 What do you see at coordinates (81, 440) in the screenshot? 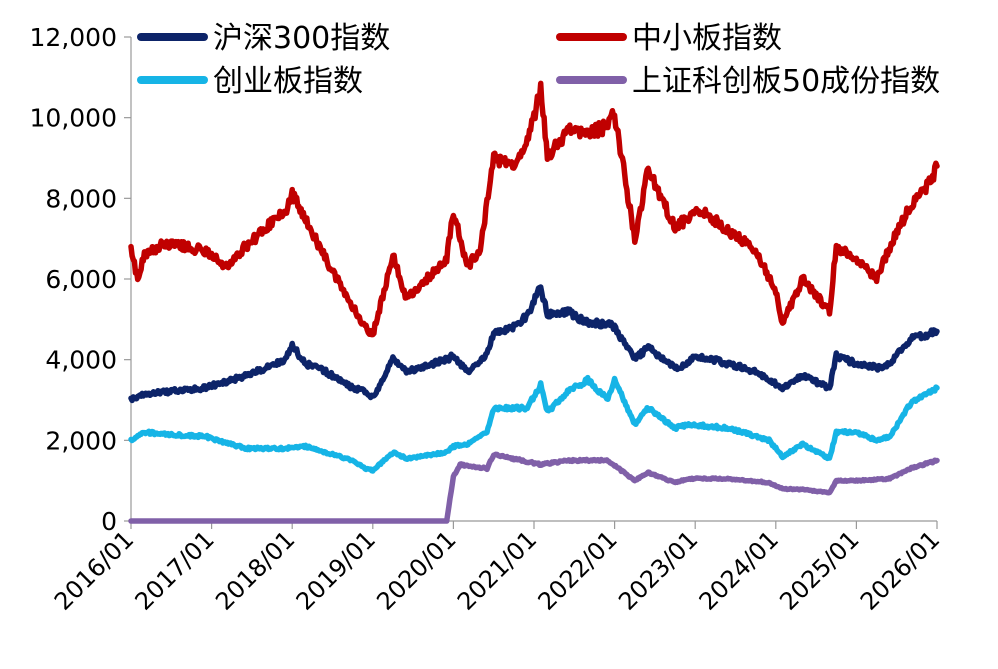
I see `y-tick-label: 2,000` at bounding box center [81, 440].